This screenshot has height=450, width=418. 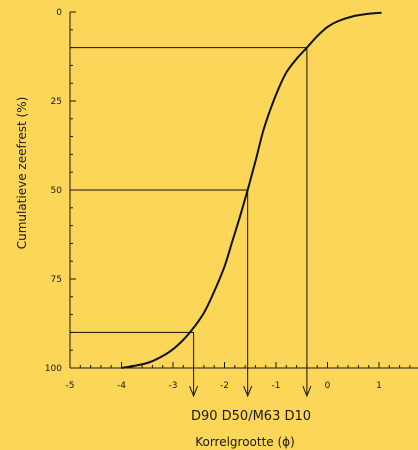 I want to click on x-tick-label: -2, so click(x=224, y=386).